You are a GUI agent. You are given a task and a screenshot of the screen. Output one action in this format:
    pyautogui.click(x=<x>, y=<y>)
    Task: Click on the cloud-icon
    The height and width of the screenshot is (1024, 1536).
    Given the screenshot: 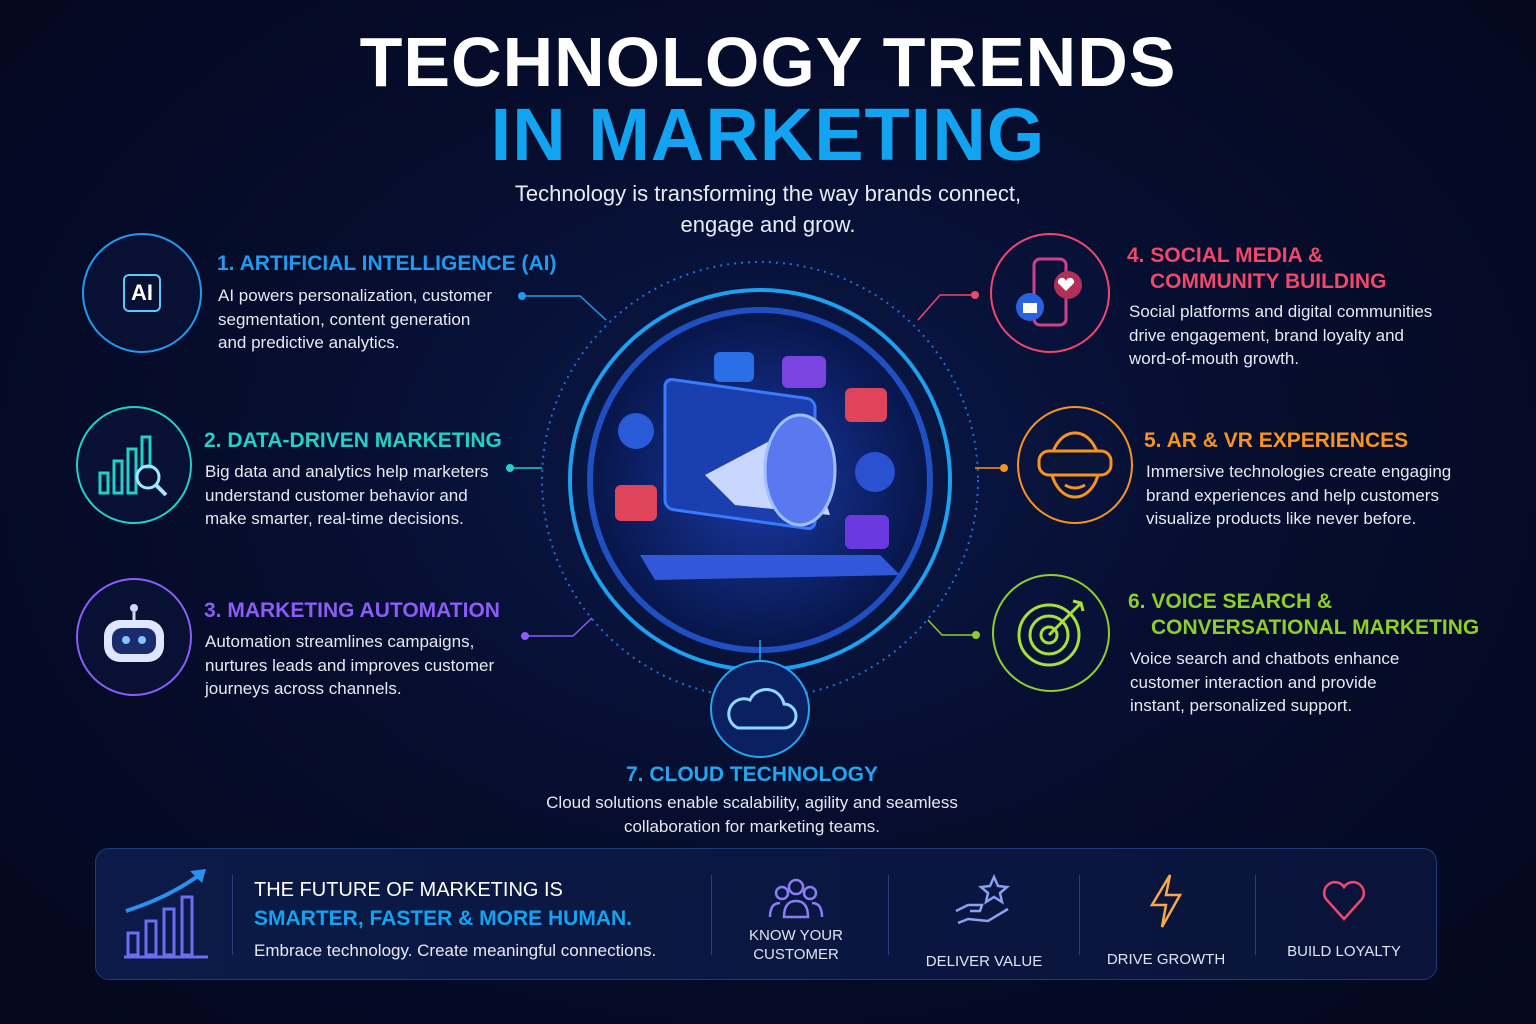 What is the action you would take?
    pyautogui.click(x=760, y=709)
    